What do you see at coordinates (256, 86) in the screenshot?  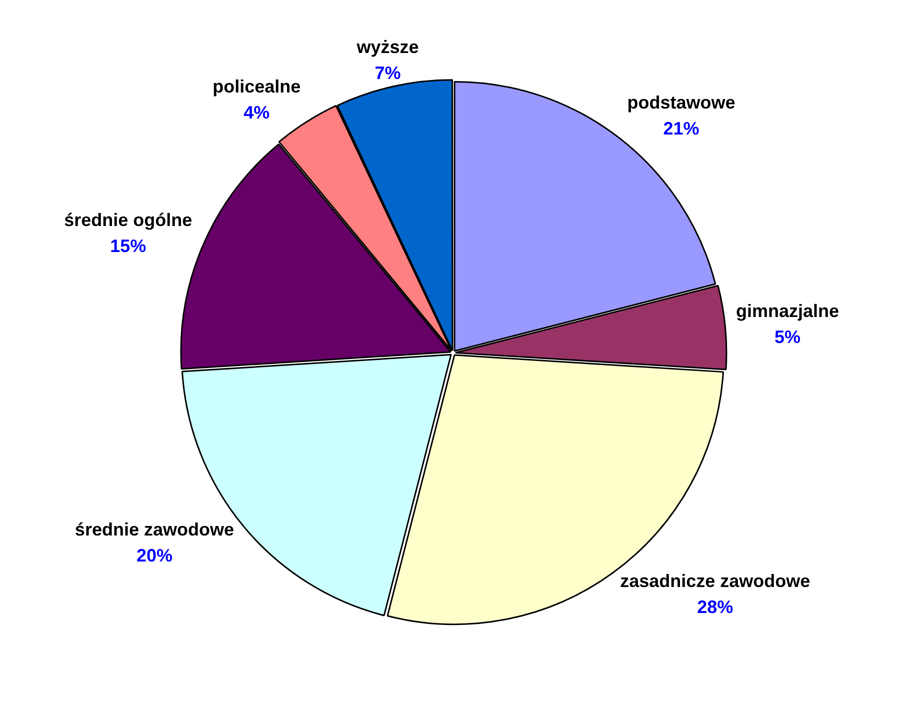 I see `slice-label: policealne` at bounding box center [256, 86].